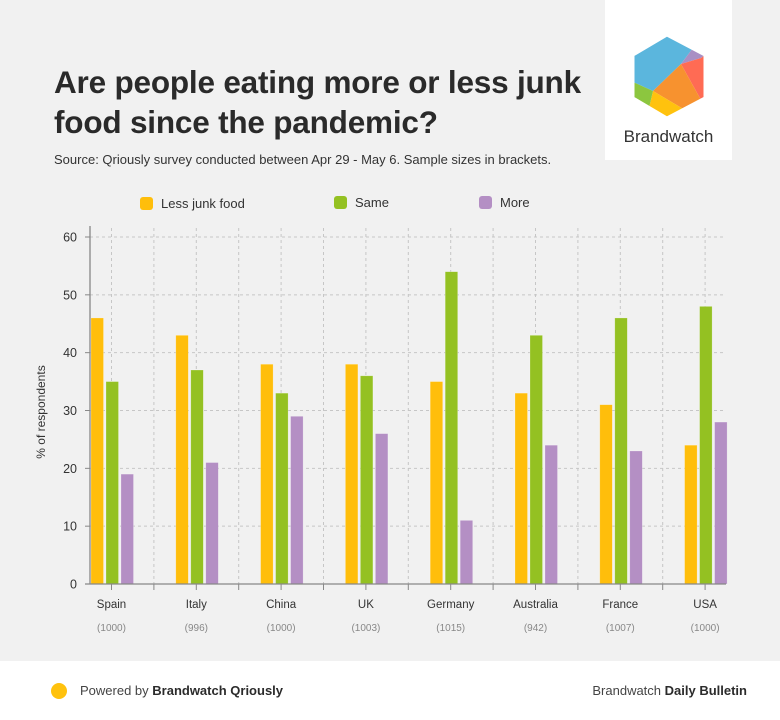  What do you see at coordinates (628, 690) in the screenshot?
I see `footer-right-prefix: Brandwatch` at bounding box center [628, 690].